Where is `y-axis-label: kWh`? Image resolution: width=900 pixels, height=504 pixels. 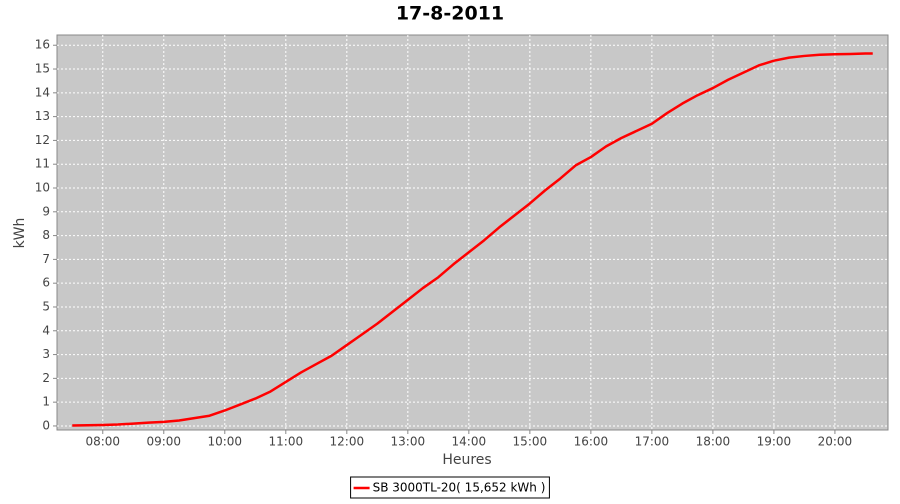
y-axis-label: kWh is located at coordinates (20, 233).